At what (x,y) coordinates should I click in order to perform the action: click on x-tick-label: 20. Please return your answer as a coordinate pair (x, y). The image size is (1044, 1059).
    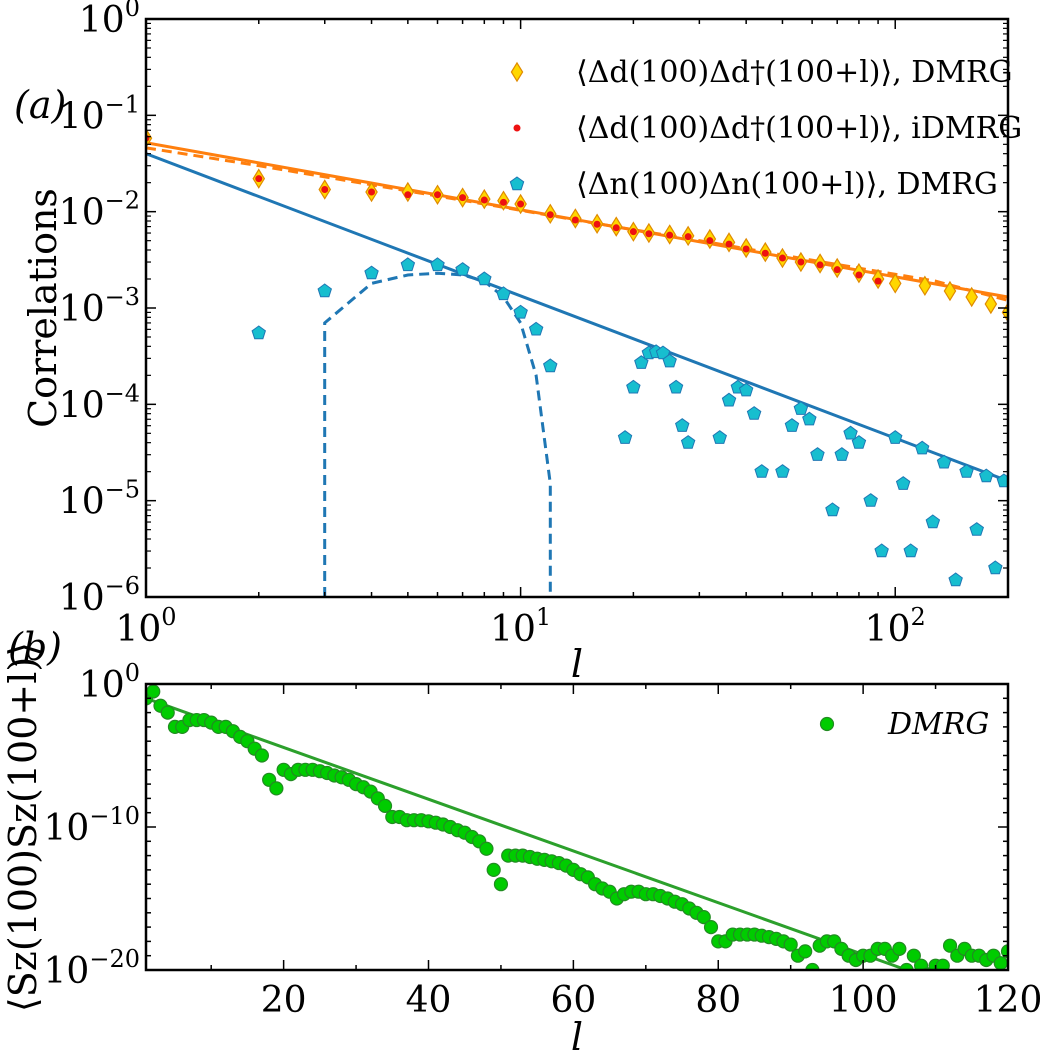
    Looking at the image, I should click on (284, 1000).